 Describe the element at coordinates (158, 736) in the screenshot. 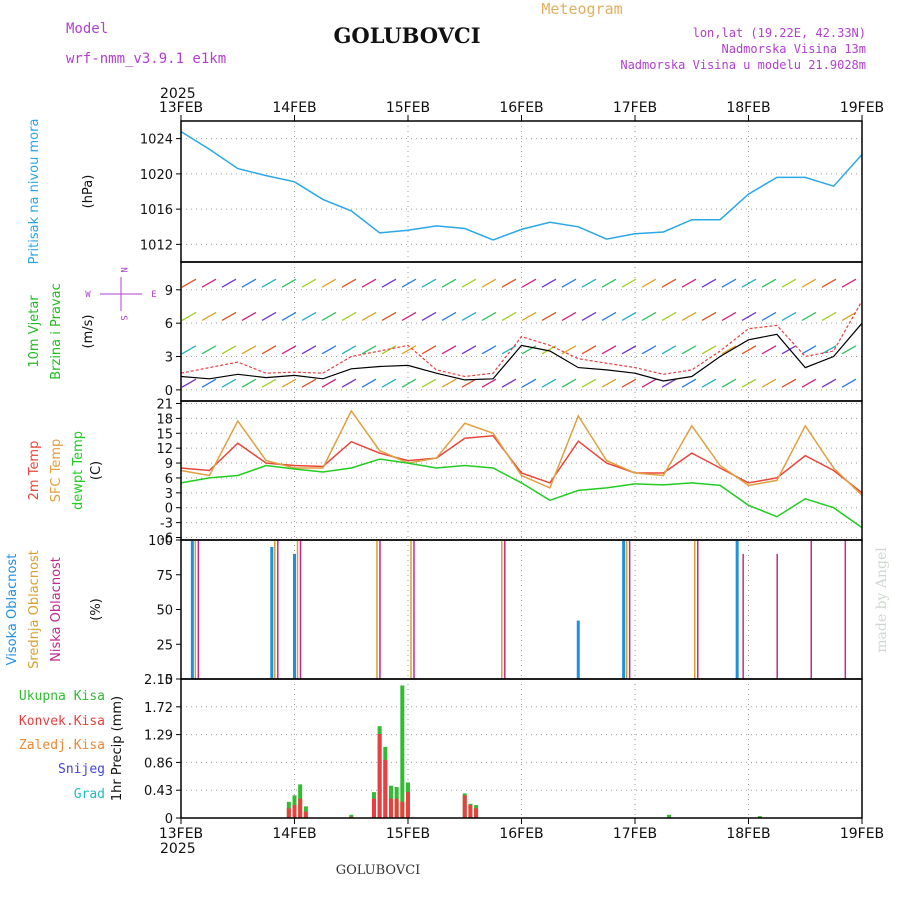

I see `y-tick-label: 1.29` at that location.